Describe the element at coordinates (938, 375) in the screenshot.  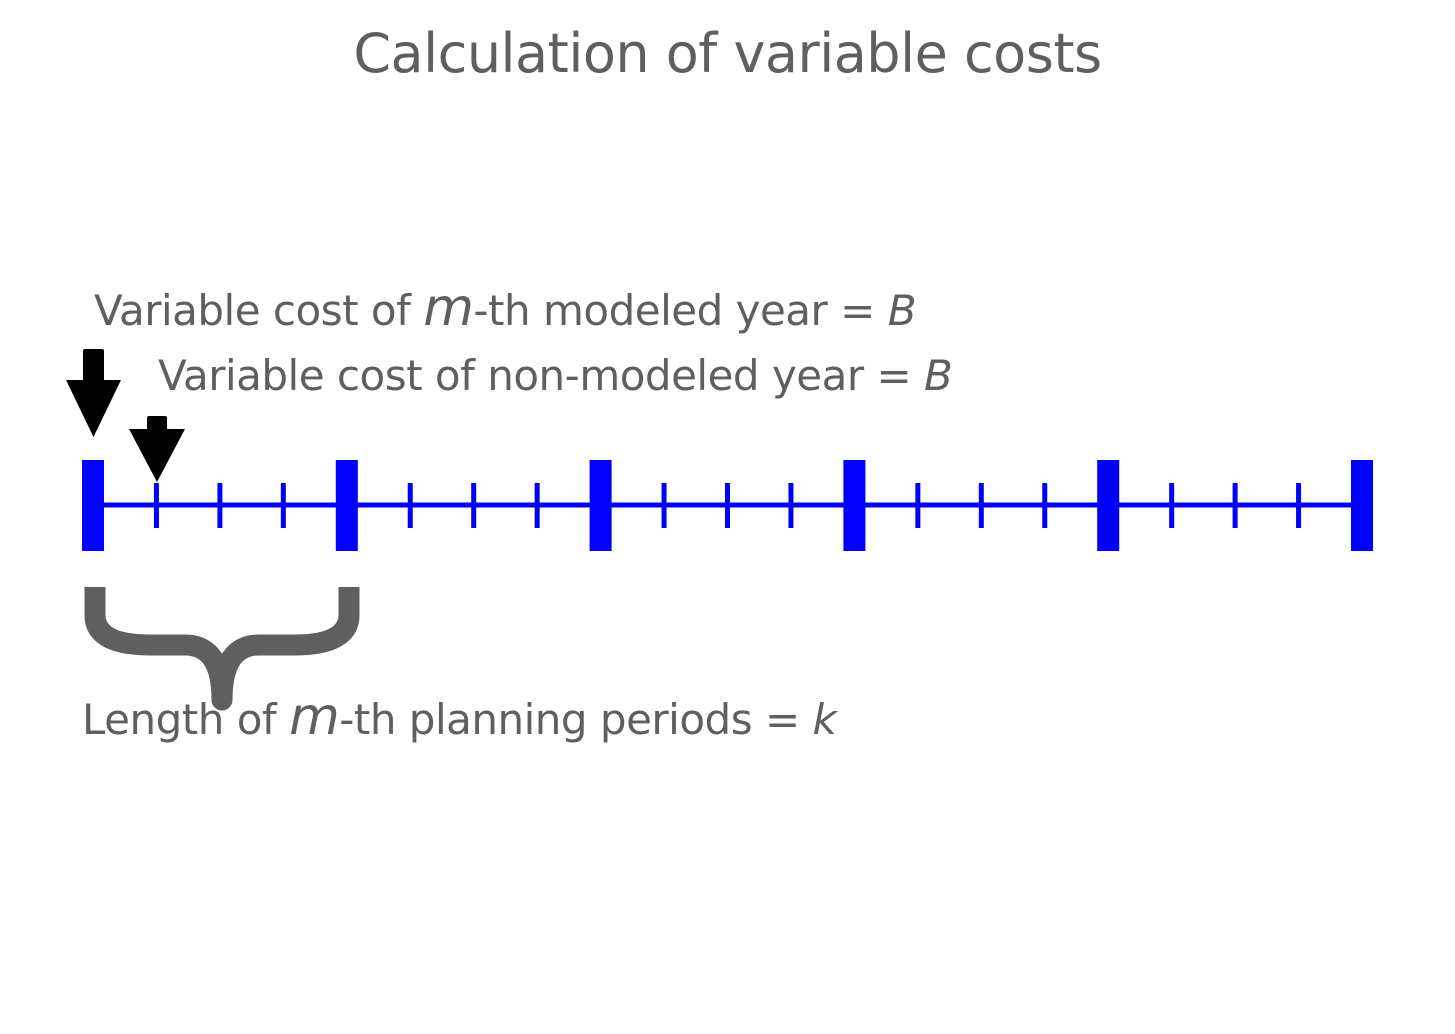
I see `nonmodeled-label-value: B` at that location.